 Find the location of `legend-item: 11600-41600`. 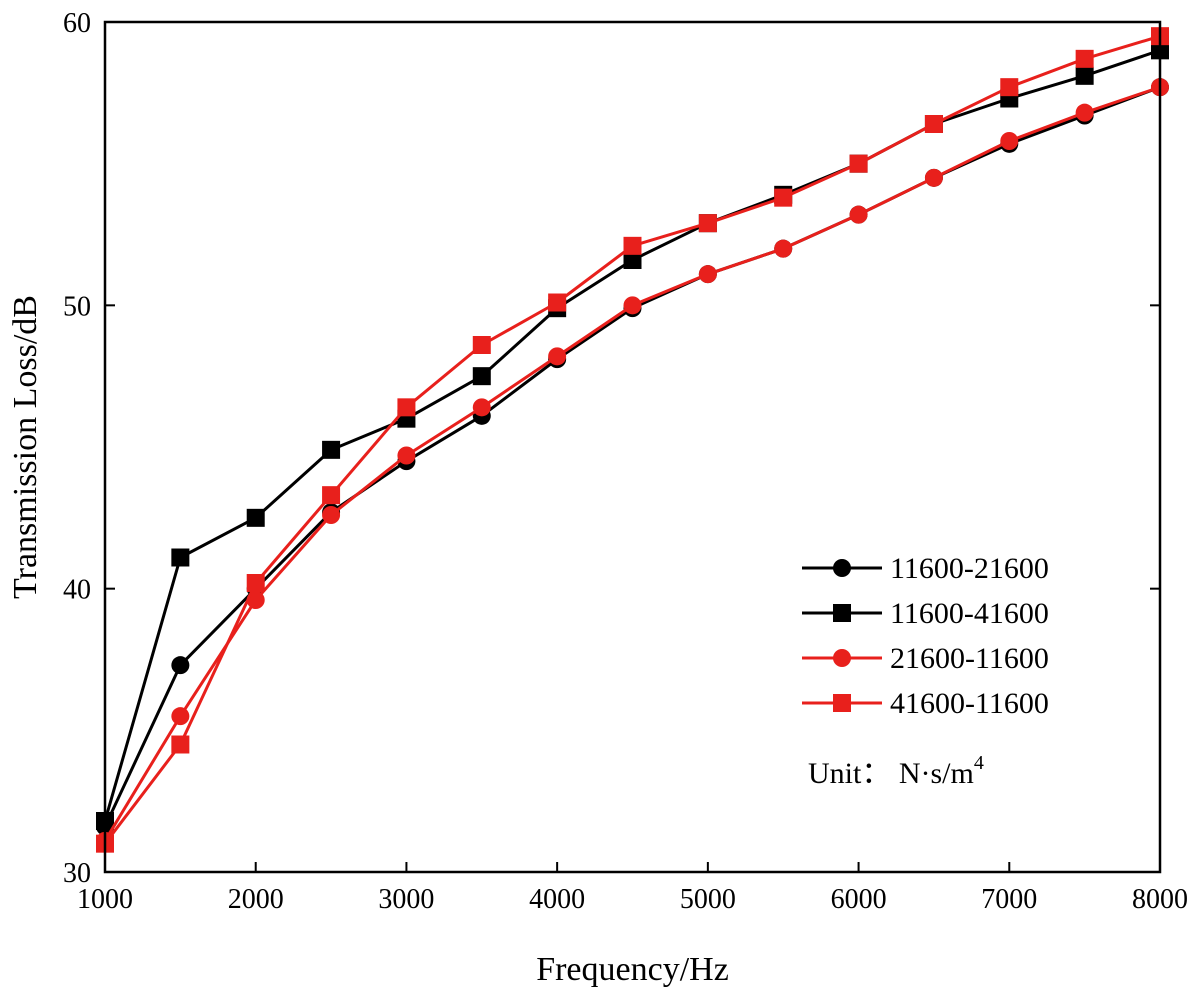

legend-item: 11600-41600 is located at coordinates (925, 613).